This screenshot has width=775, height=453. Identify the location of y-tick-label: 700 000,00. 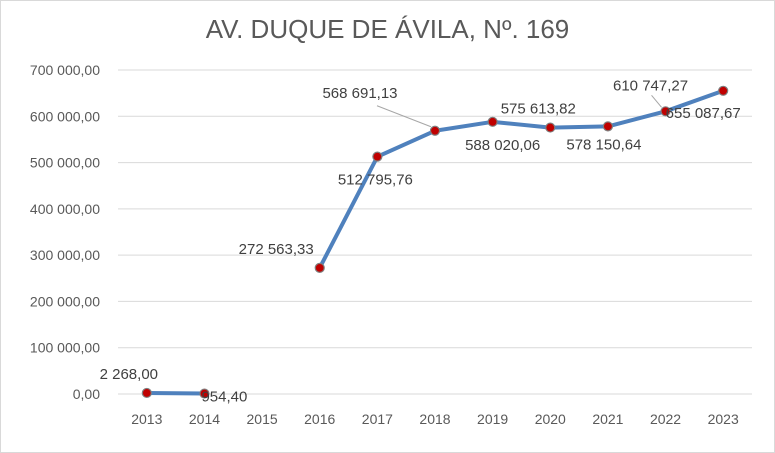
(65, 70).